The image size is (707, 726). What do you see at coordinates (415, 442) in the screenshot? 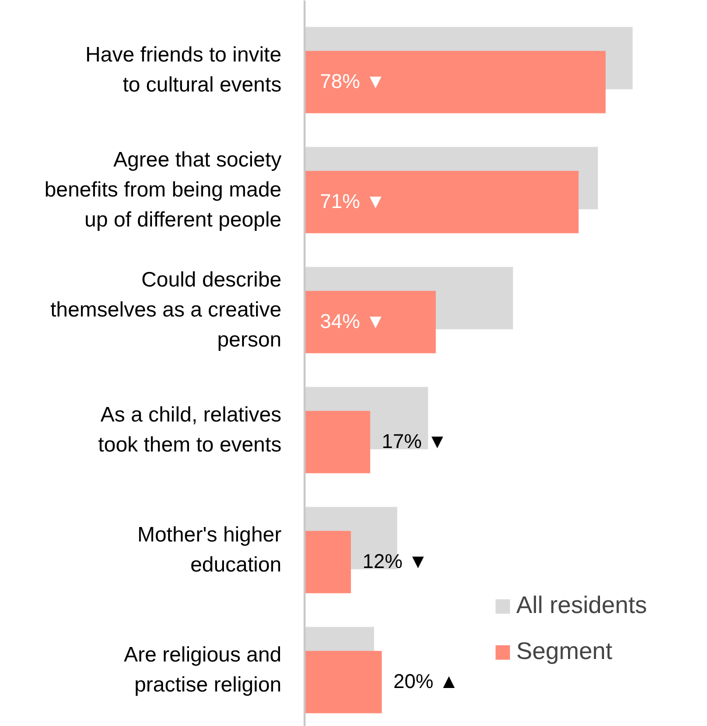
I see `data-label: 17% ▼` at bounding box center [415, 442].